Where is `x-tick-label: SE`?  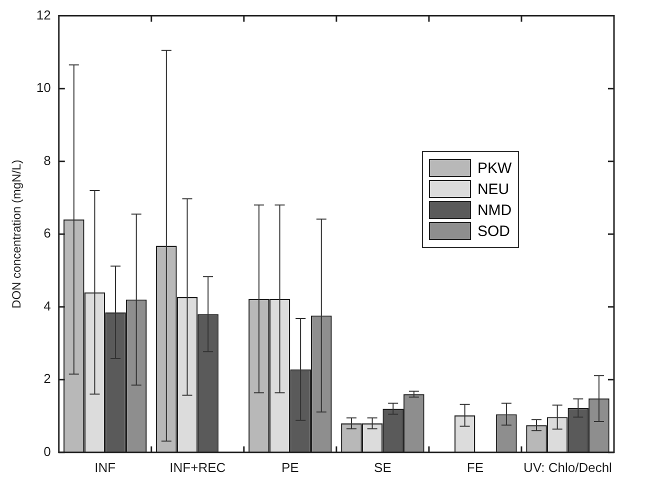 x-tick-label: SE is located at coordinates (383, 467).